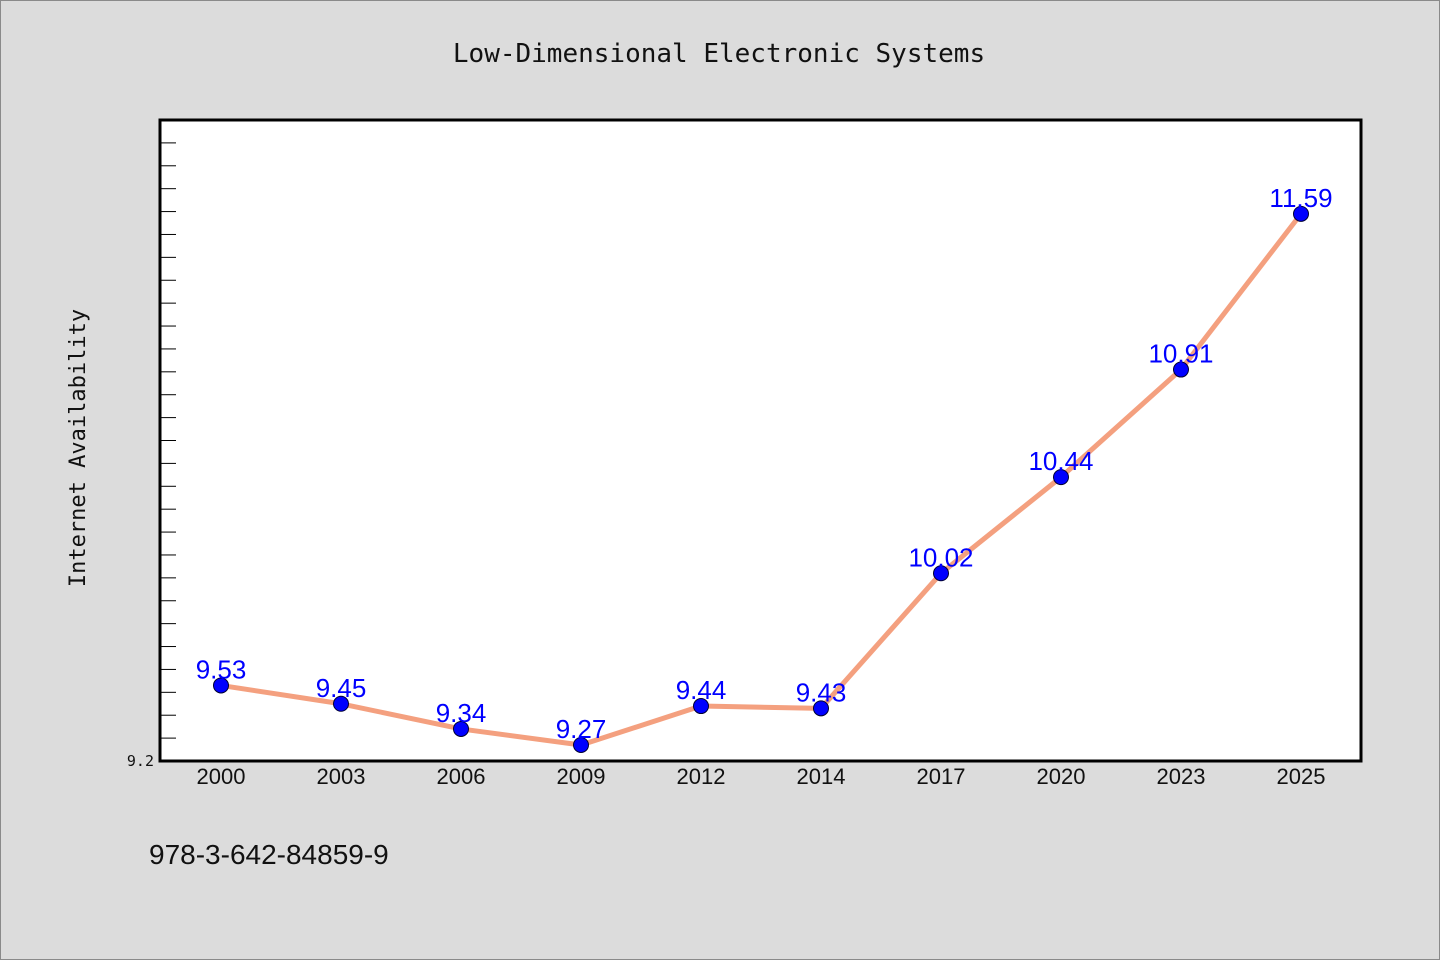 The width and height of the screenshot is (1440, 960). I want to click on x-tick-label: 2025, so click(1301, 776).